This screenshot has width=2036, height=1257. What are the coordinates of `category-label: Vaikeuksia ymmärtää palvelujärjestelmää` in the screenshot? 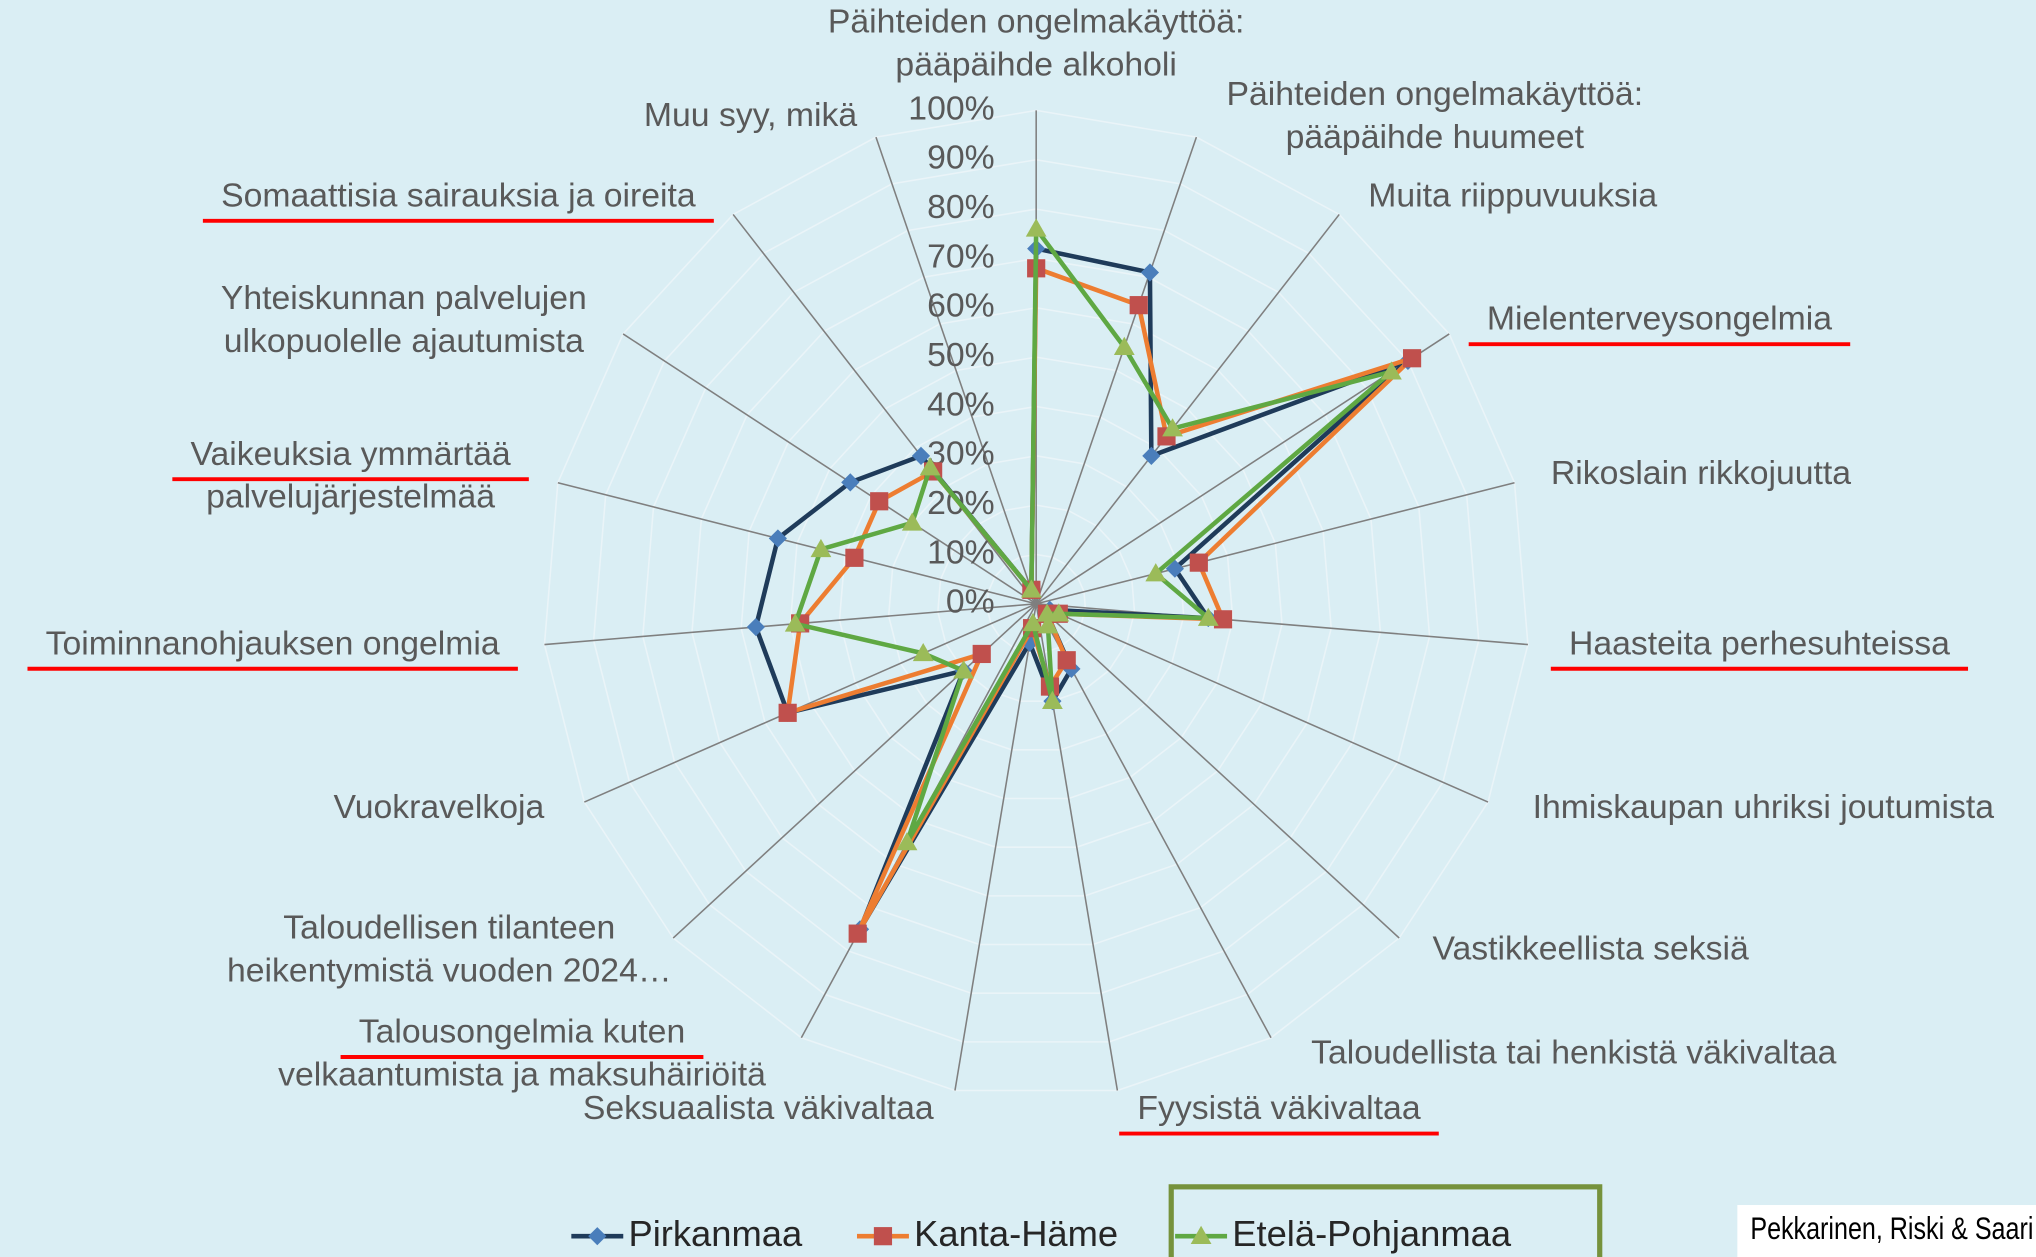 It's located at (351, 475).